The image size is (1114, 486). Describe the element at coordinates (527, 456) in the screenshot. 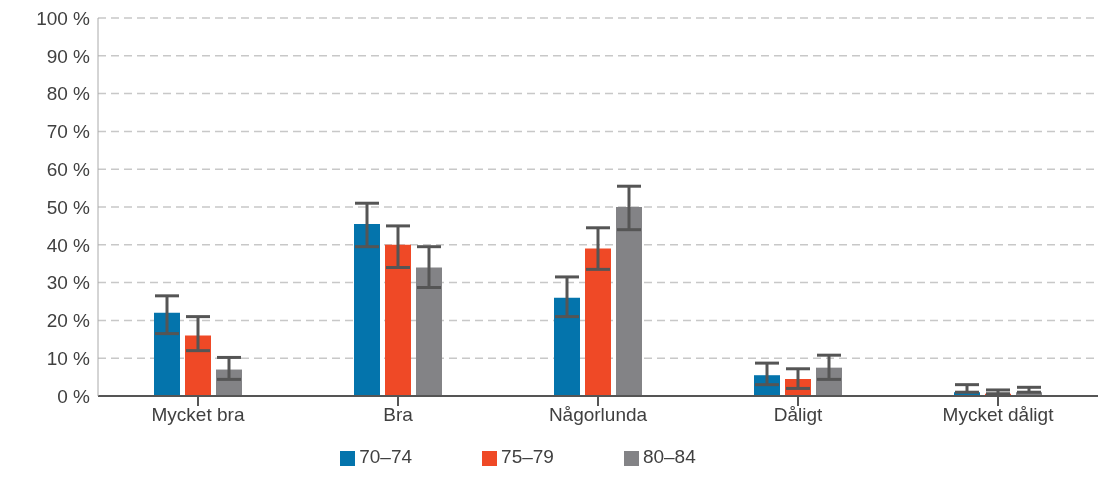

I see `legend-label: 75–79` at that location.